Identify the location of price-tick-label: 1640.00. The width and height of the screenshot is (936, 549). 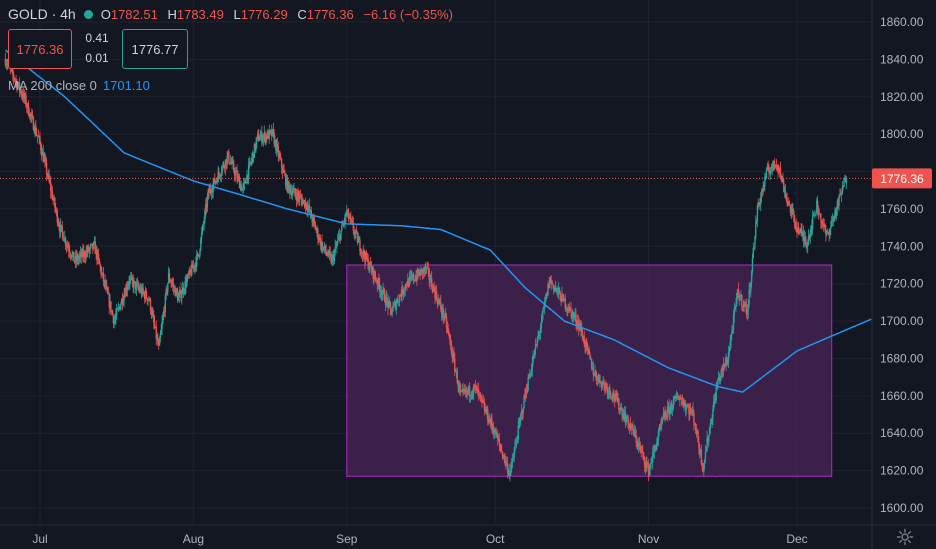
(902, 433).